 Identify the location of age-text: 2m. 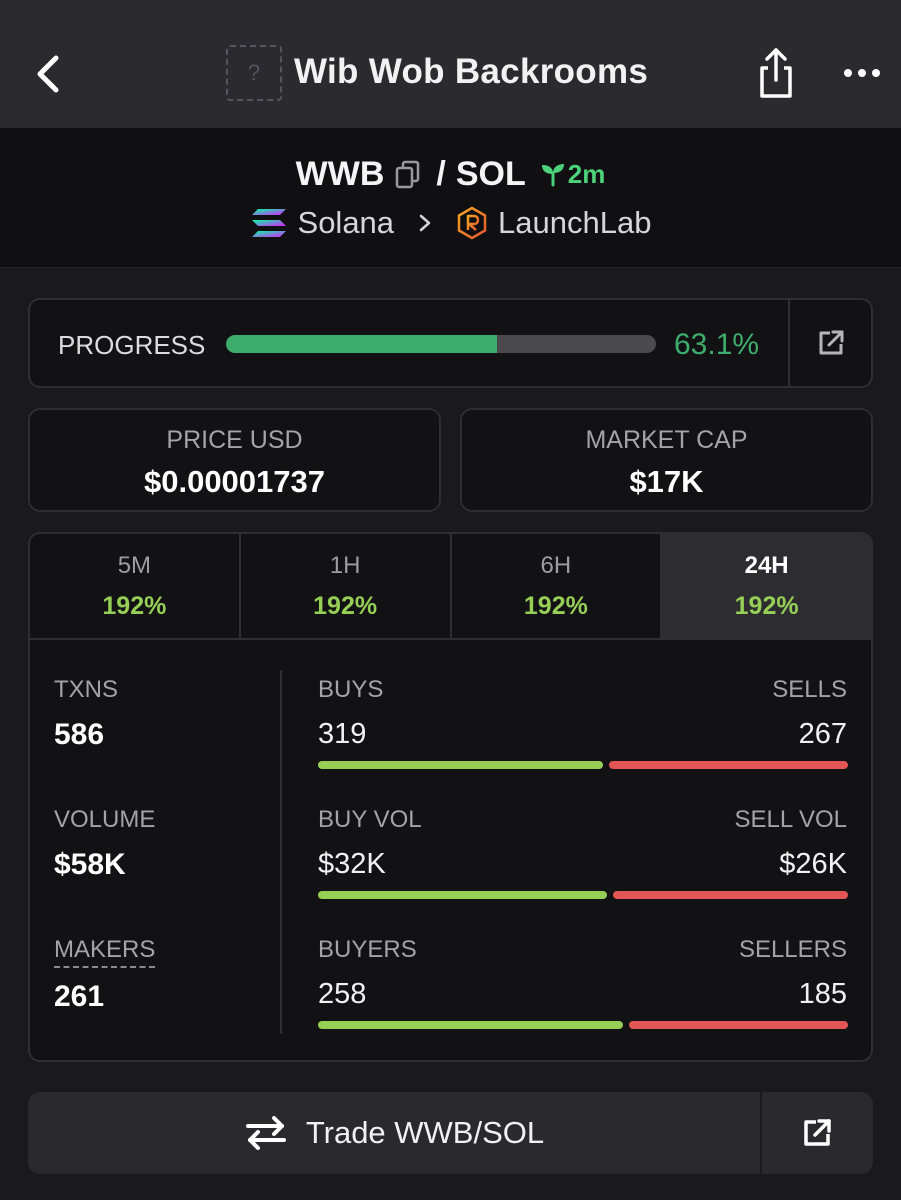
(586, 173).